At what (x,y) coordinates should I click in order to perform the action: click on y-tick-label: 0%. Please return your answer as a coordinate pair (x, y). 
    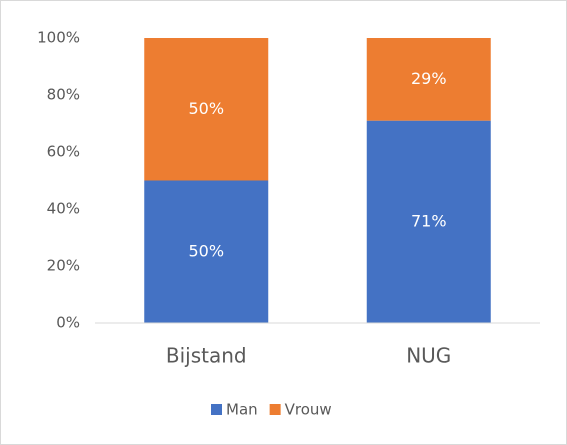
    Looking at the image, I should click on (68, 323).